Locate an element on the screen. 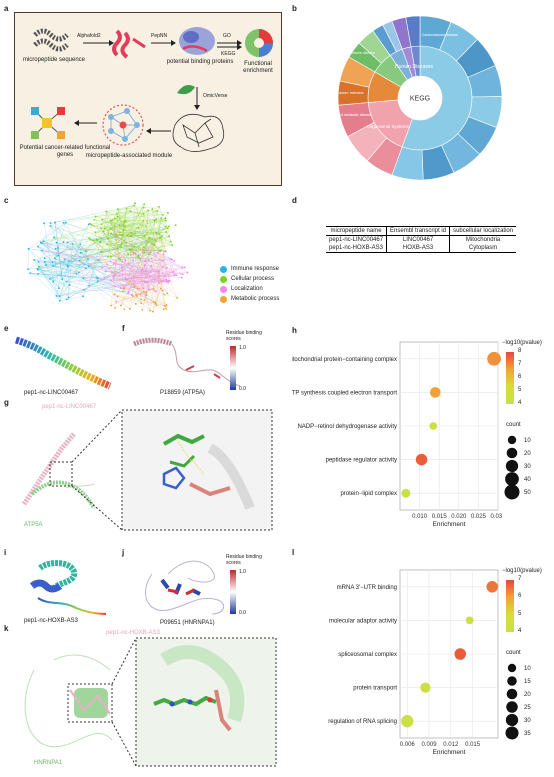 The height and width of the screenshot is (777, 554). x-tick-label: 0.025 is located at coordinates (479, 517).